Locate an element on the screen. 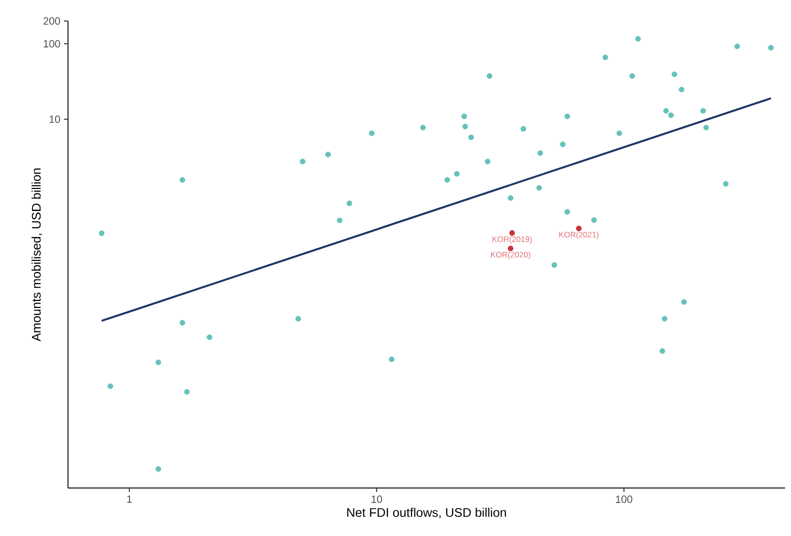 The width and height of the screenshot is (791, 536). y-tick-label: 100 is located at coordinates (52, 44).